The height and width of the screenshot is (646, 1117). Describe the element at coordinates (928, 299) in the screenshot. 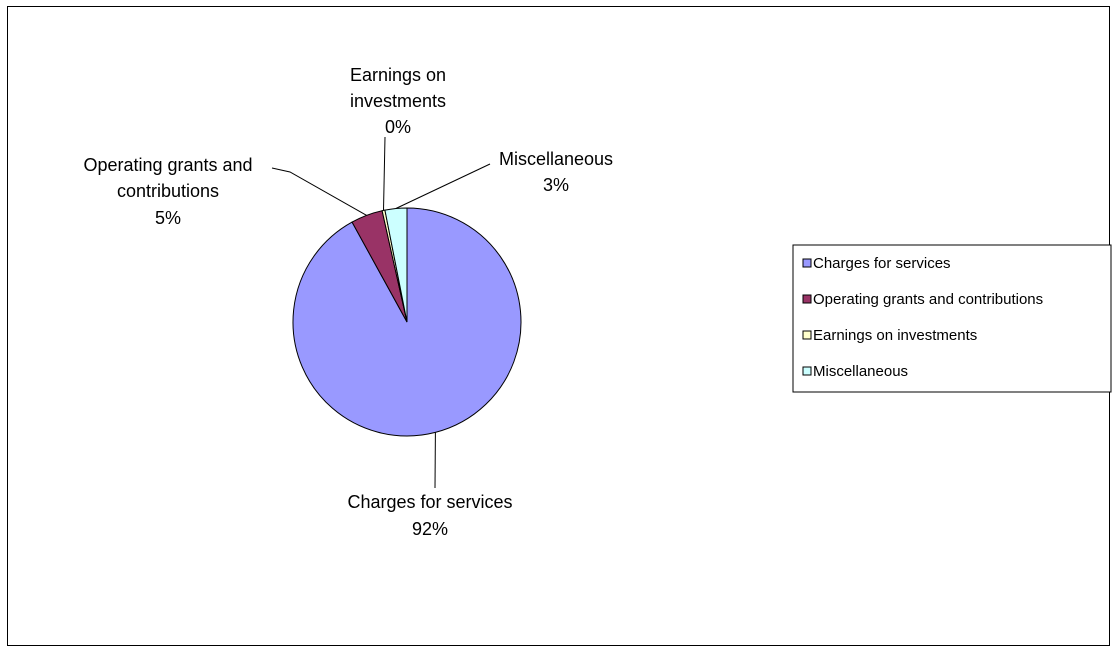

I see `legend-label: Operating grants and contributions` at that location.